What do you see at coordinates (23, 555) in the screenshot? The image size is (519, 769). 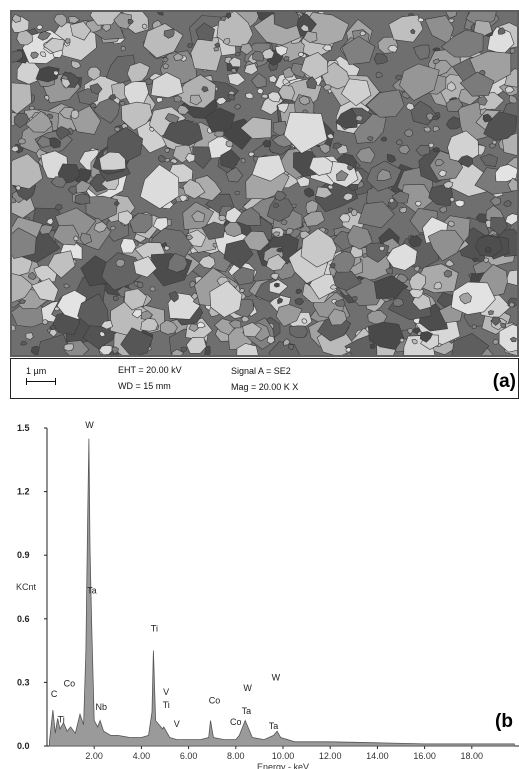 I see `y-tick-label: 0.9` at bounding box center [23, 555].